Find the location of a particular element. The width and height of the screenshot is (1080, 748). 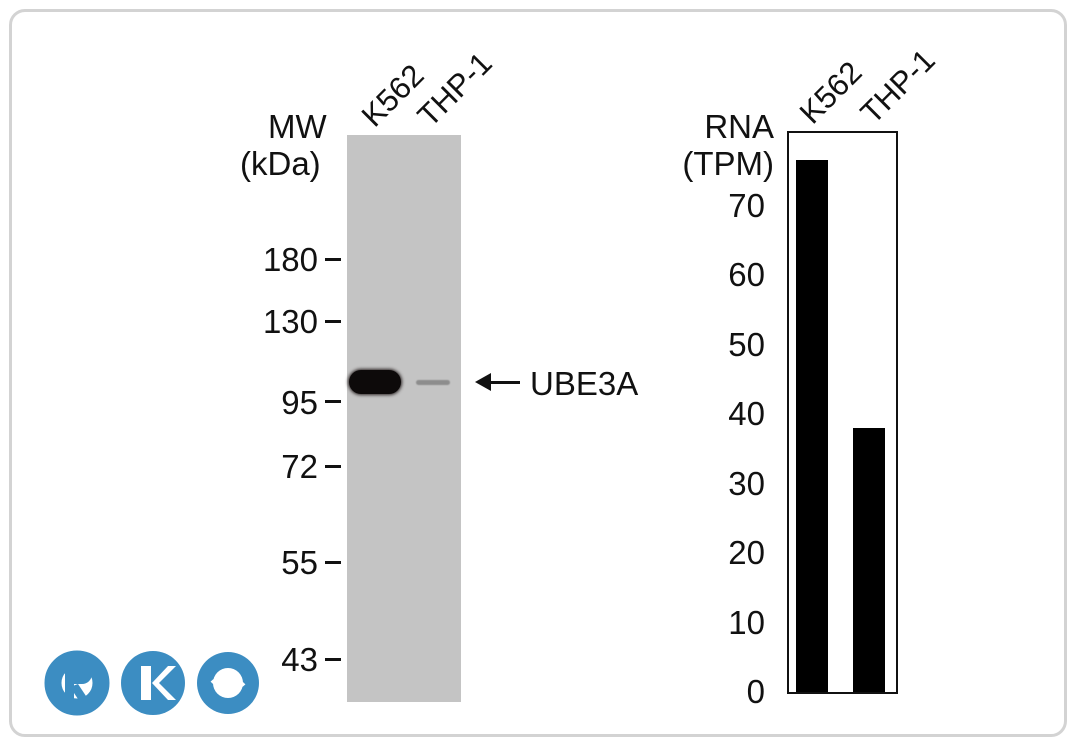

rko-logo is located at coordinates (152, 685).